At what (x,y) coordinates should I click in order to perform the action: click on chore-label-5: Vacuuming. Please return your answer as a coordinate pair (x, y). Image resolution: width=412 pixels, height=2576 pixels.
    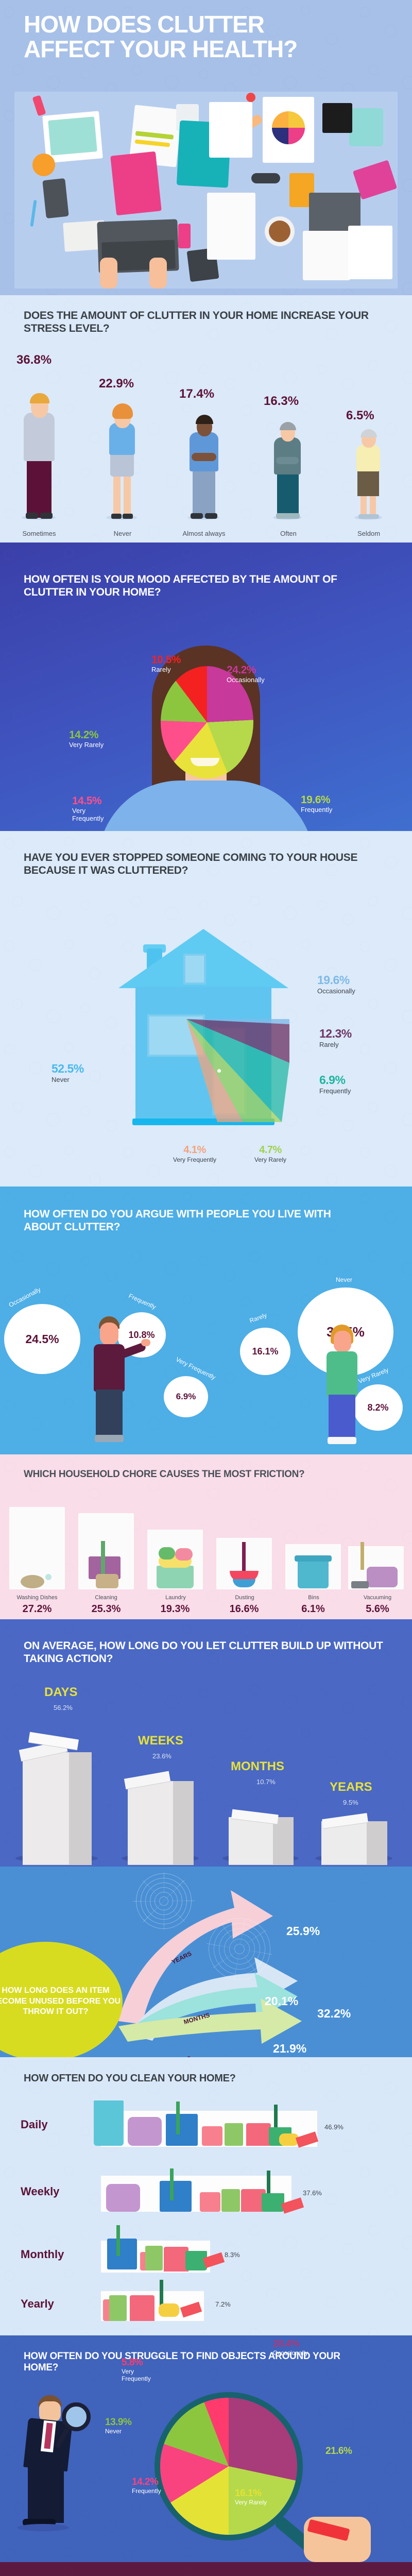
    Looking at the image, I should click on (378, 1598).